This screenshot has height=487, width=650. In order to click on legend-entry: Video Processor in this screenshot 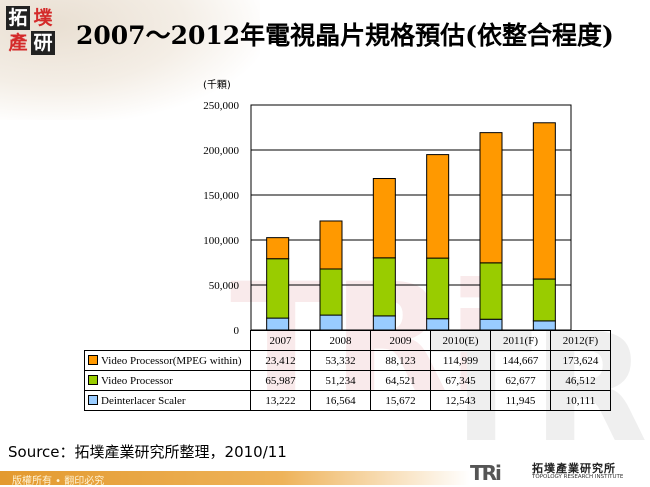, I will do `click(167, 380)`.